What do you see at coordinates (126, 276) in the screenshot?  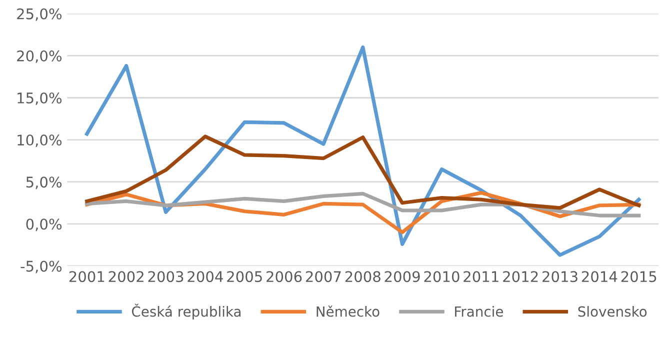 I see `x-tick-label: 2002` at bounding box center [126, 276].